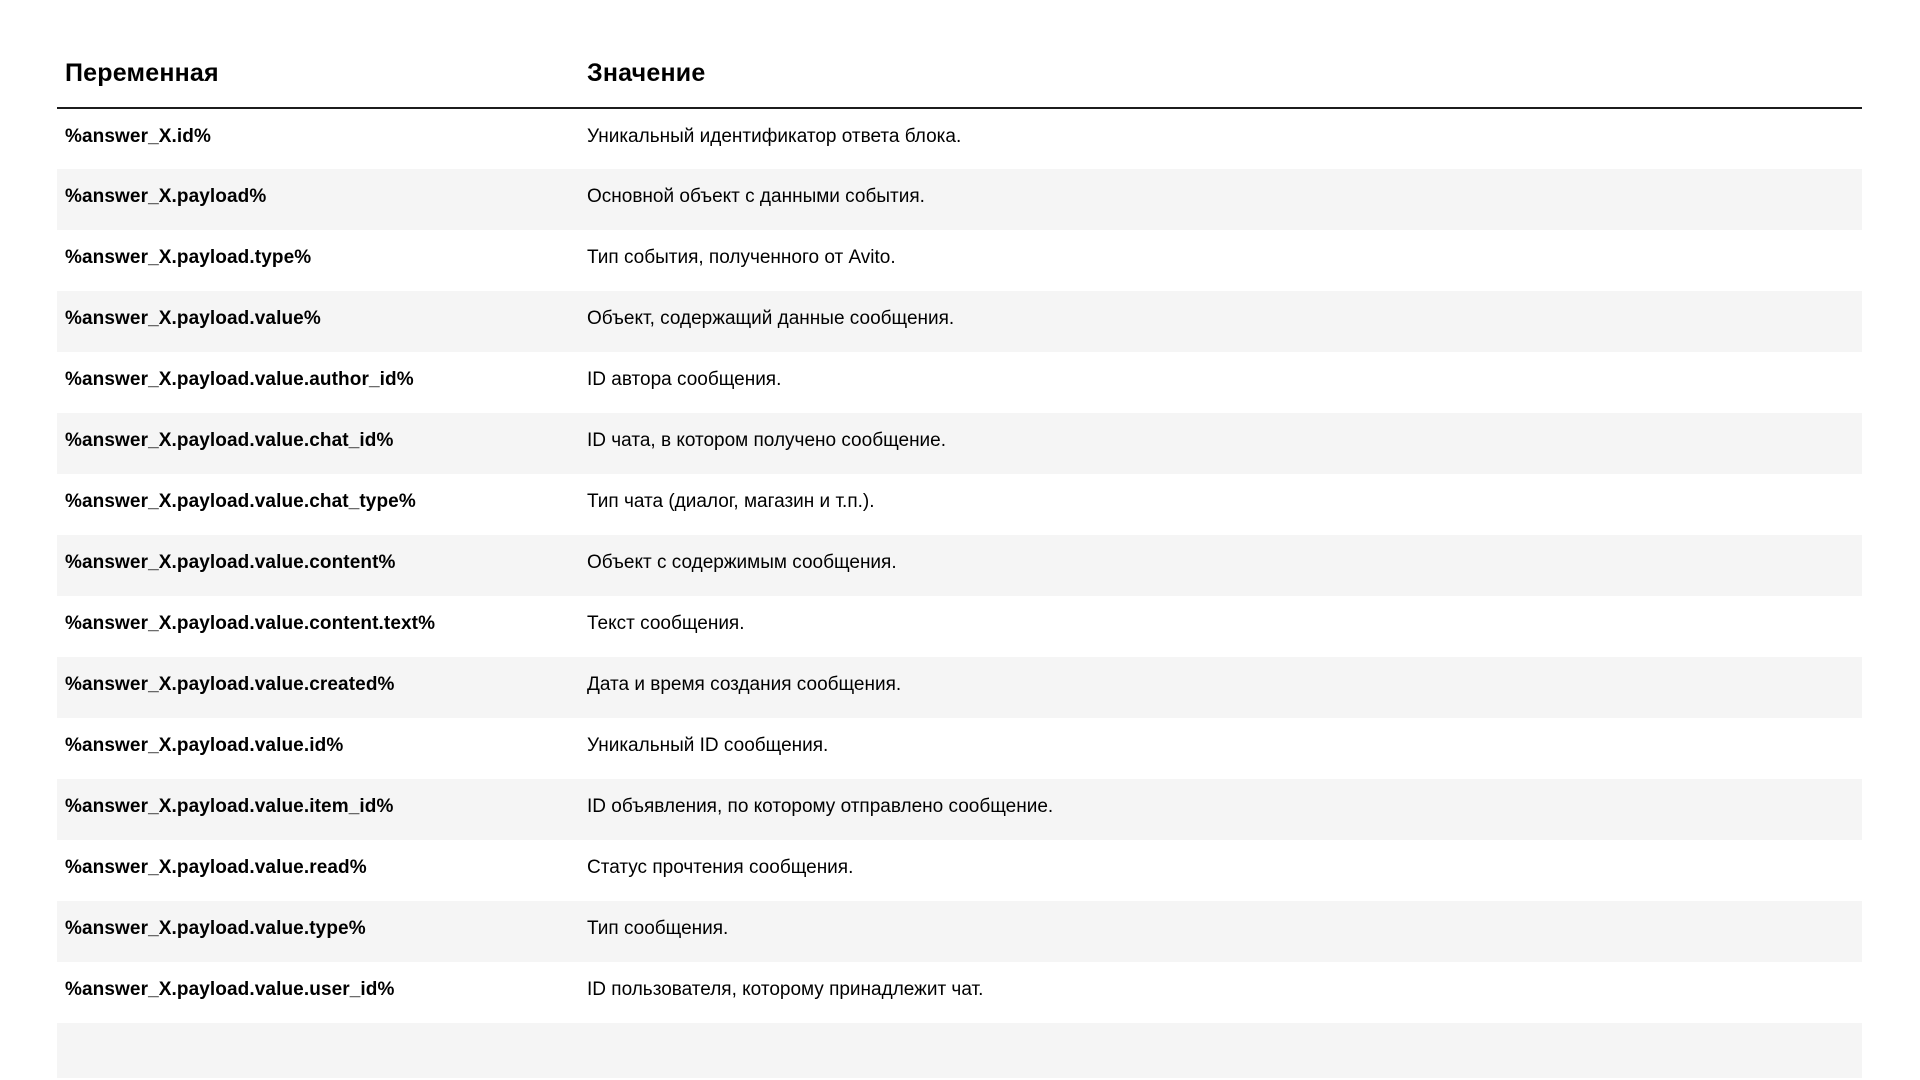  Describe the element at coordinates (720, 867) in the screenshot. I see `value-cell: Статус прочтения сообщения.` at that location.